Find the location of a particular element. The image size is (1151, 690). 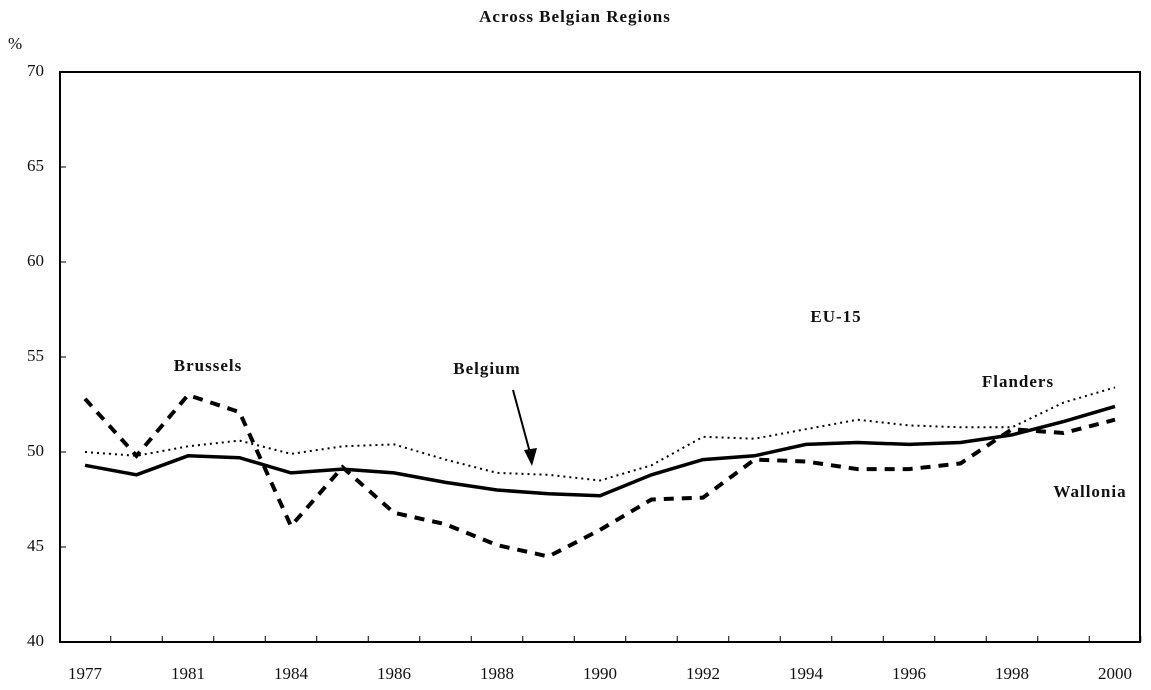

x-tick-label: 1994 is located at coordinates (806, 673).